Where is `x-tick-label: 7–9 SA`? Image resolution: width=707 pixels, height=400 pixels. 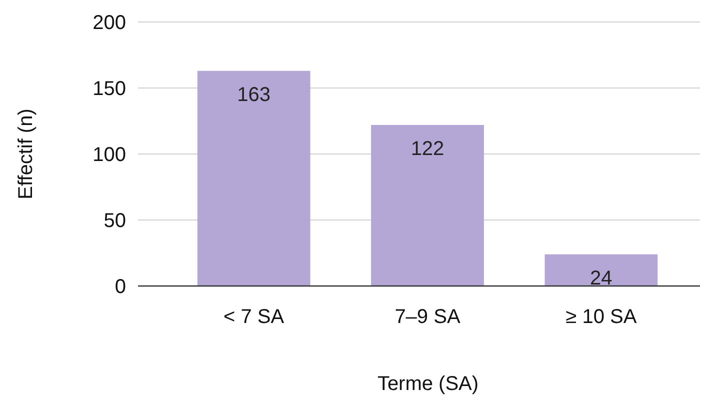
x-tick-label: 7–9 SA is located at coordinates (427, 317).